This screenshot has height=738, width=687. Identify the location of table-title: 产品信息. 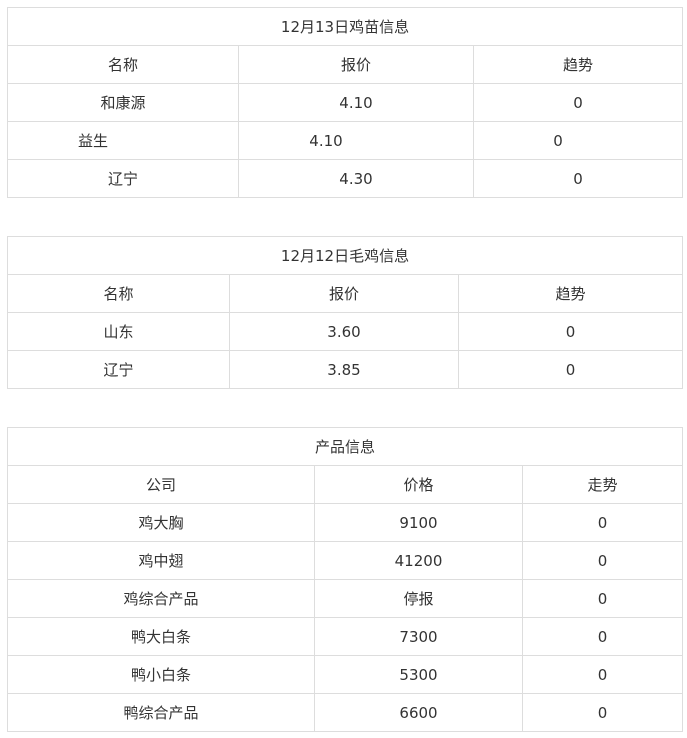
(345, 446).